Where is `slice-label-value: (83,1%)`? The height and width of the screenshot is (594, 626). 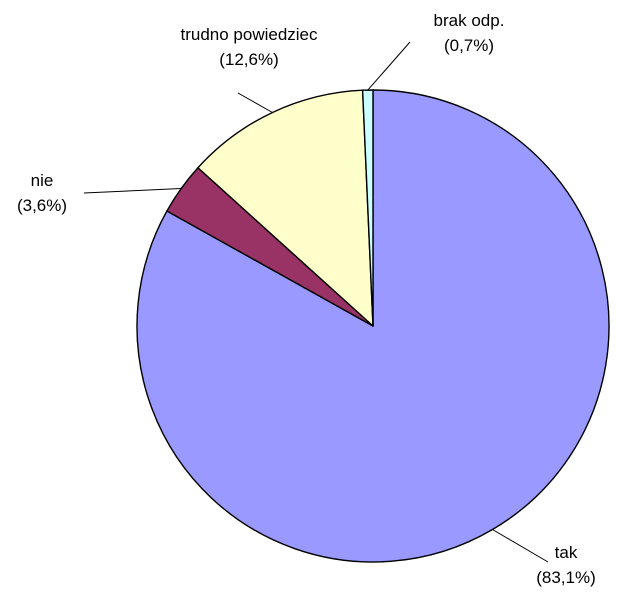
slice-label-value: (83,1%) is located at coordinates (566, 577).